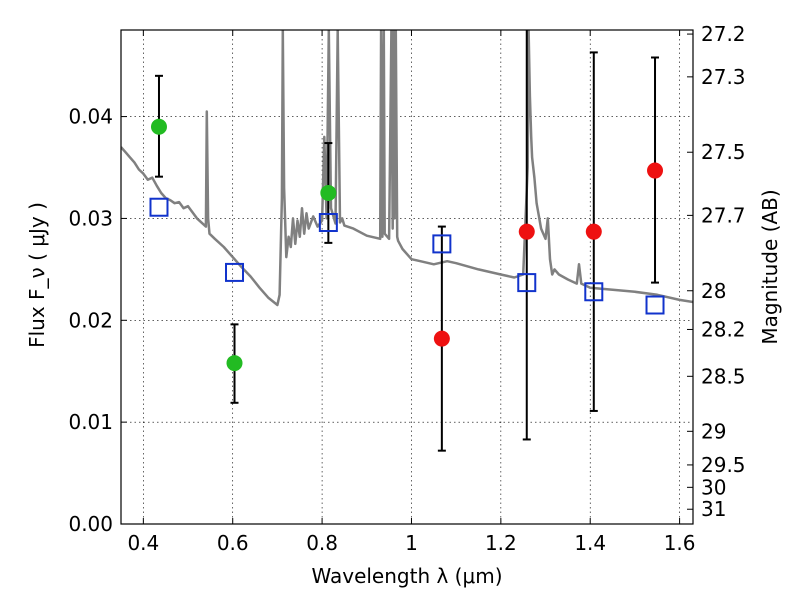 This screenshot has width=800, height=600. I want to click on y-tick-label: 0.03, so click(90, 218).